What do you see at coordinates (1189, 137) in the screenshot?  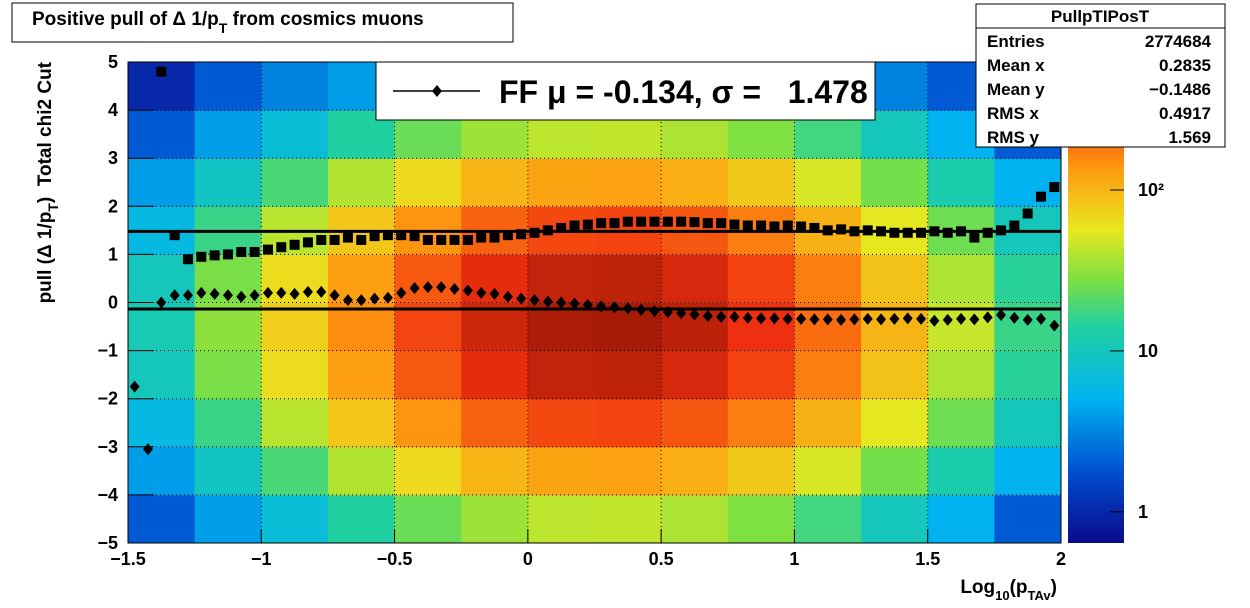 I see `stats-value: 1.569` at bounding box center [1189, 137].